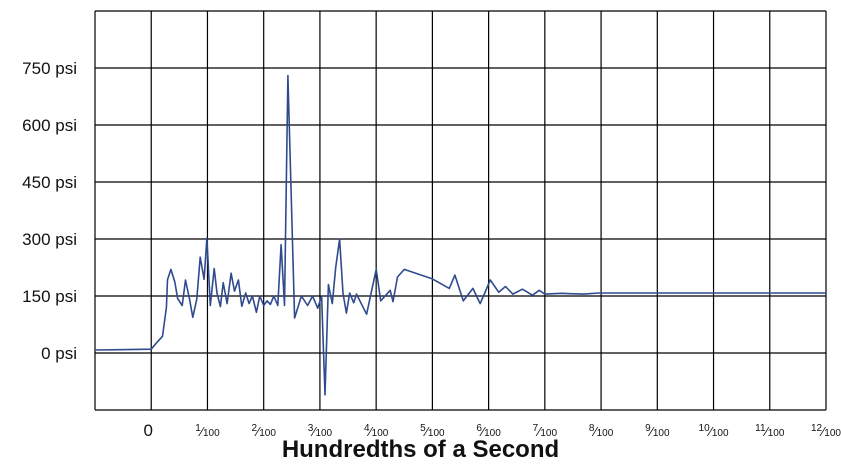 The height and width of the screenshot is (468, 841). What do you see at coordinates (263, 431) in the screenshot?
I see `x-tick-label: 2⁄100` at bounding box center [263, 431].